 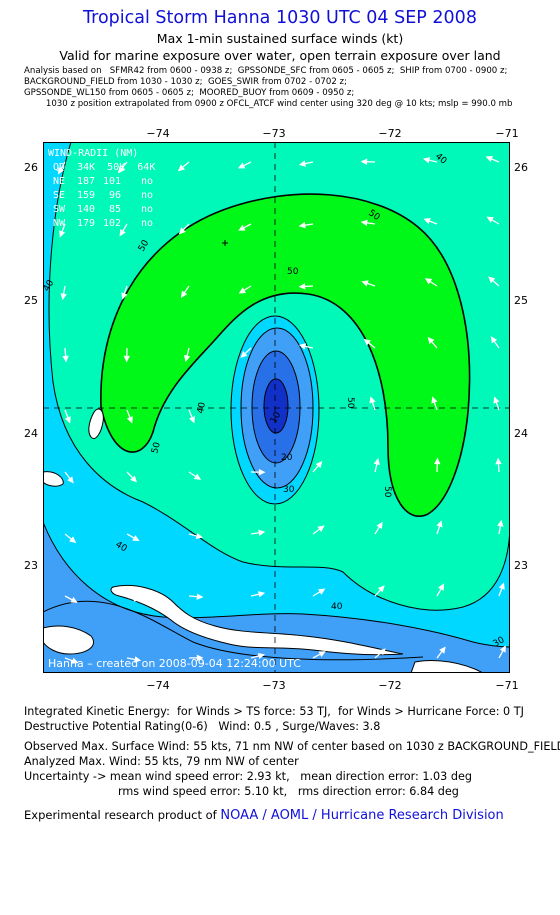 I want to click on product-prefix: Experimental research product of, so click(x=122, y=815).